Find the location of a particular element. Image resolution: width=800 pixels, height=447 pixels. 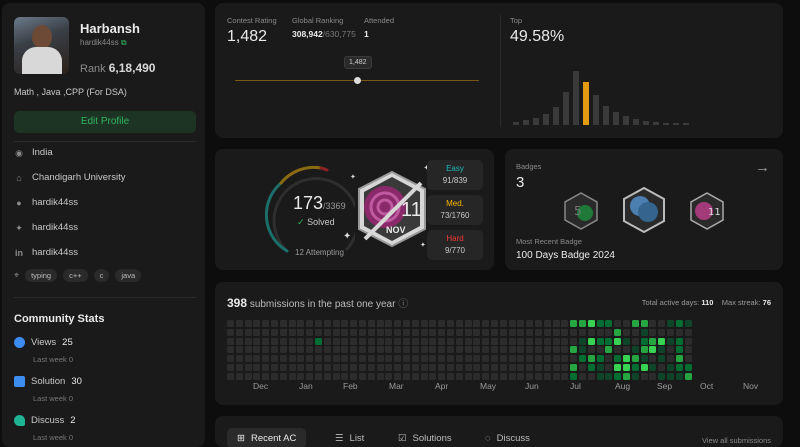

tag: c++ is located at coordinates (75, 275).